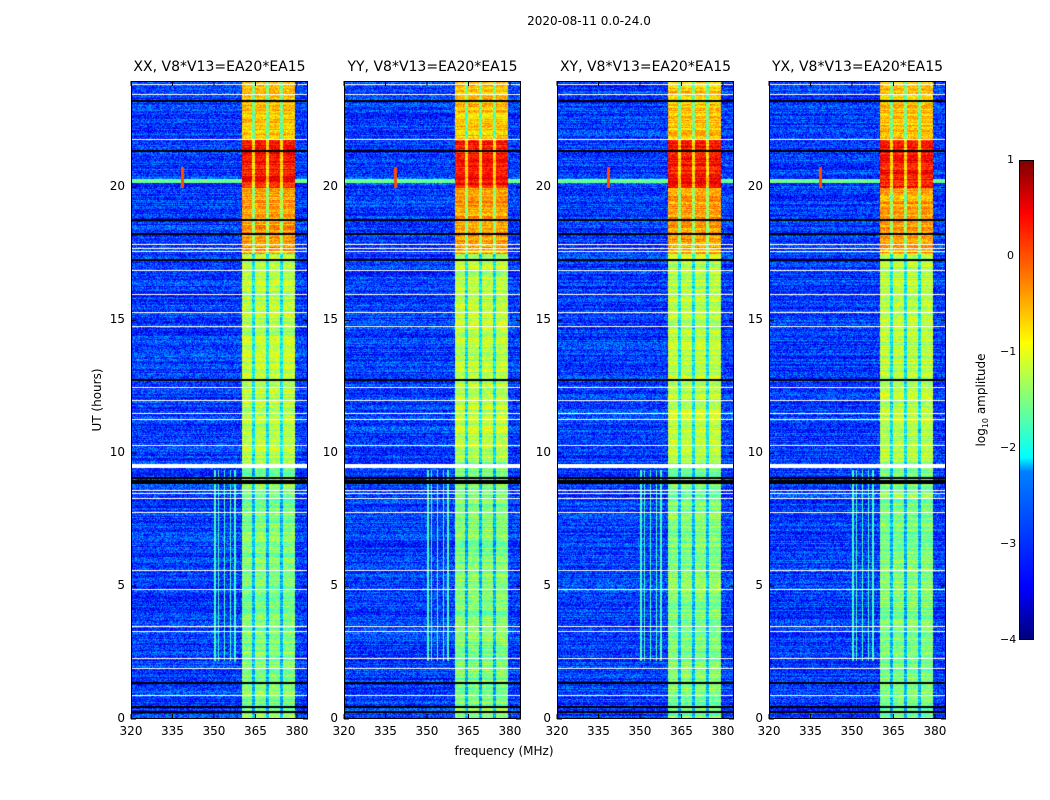  I want to click on colorbar-tick-label: −4, so click(1008, 639).